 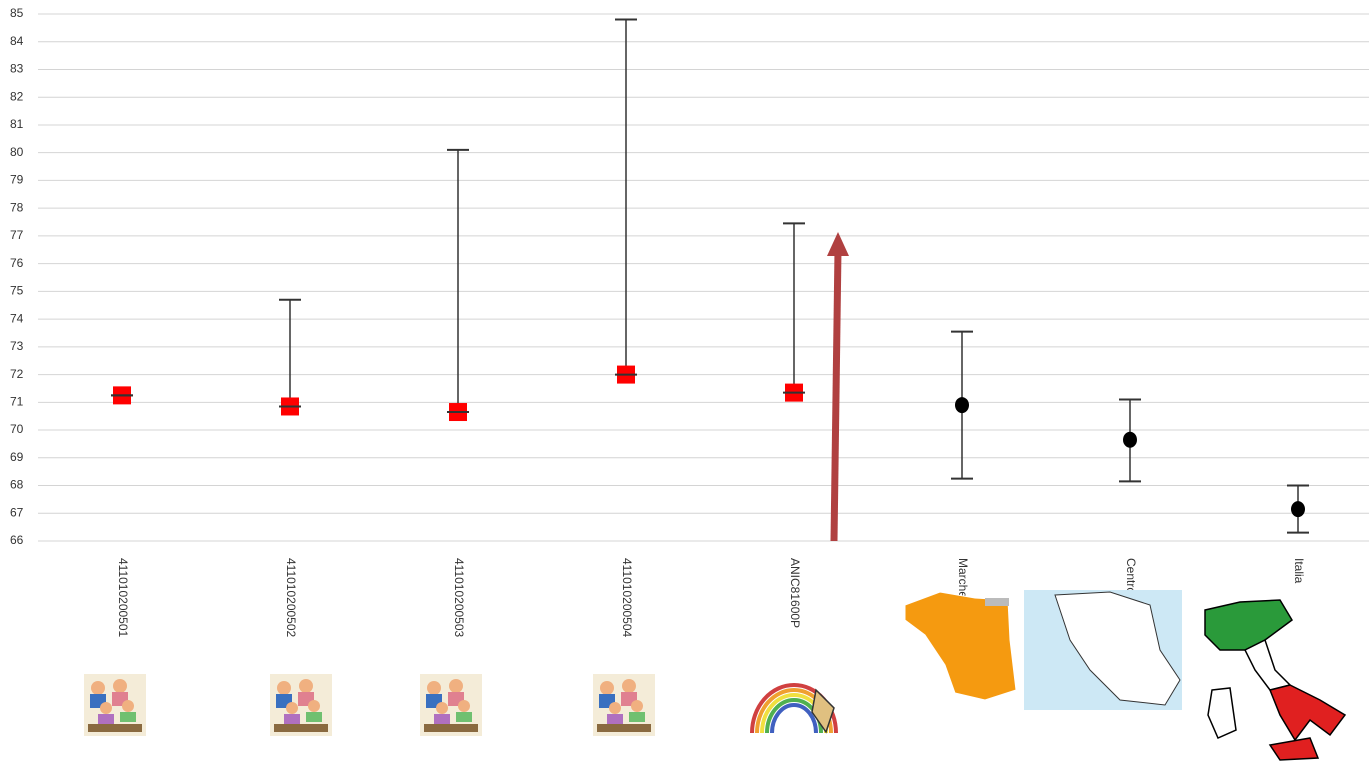 I want to click on x-tick-label: 411010200501, so click(x=123, y=598).